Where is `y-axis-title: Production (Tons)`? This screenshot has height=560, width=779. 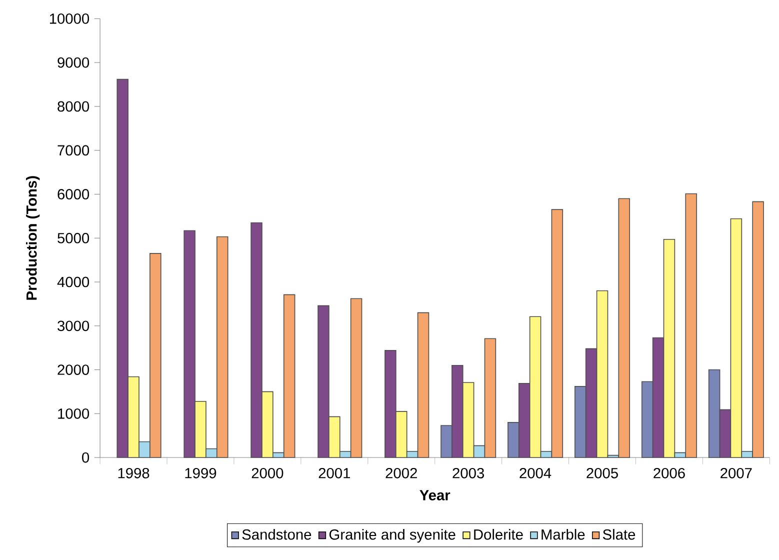 y-axis-title: Production (Tons) is located at coordinates (33, 238).